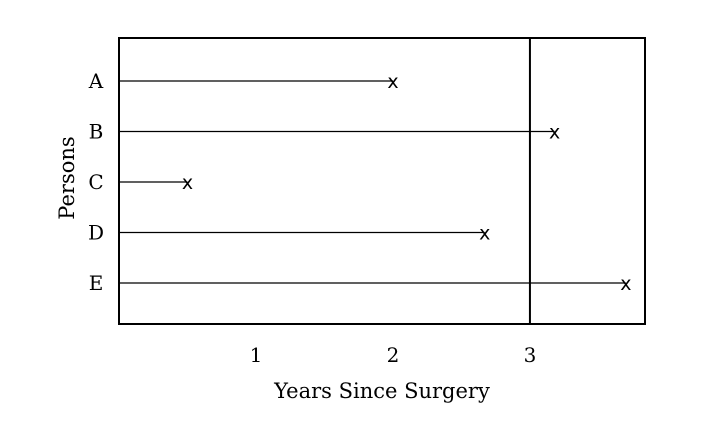 The height and width of the screenshot is (433, 721). Describe the element at coordinates (96, 132) in the screenshot. I see `y-tick-label-b: B` at that location.